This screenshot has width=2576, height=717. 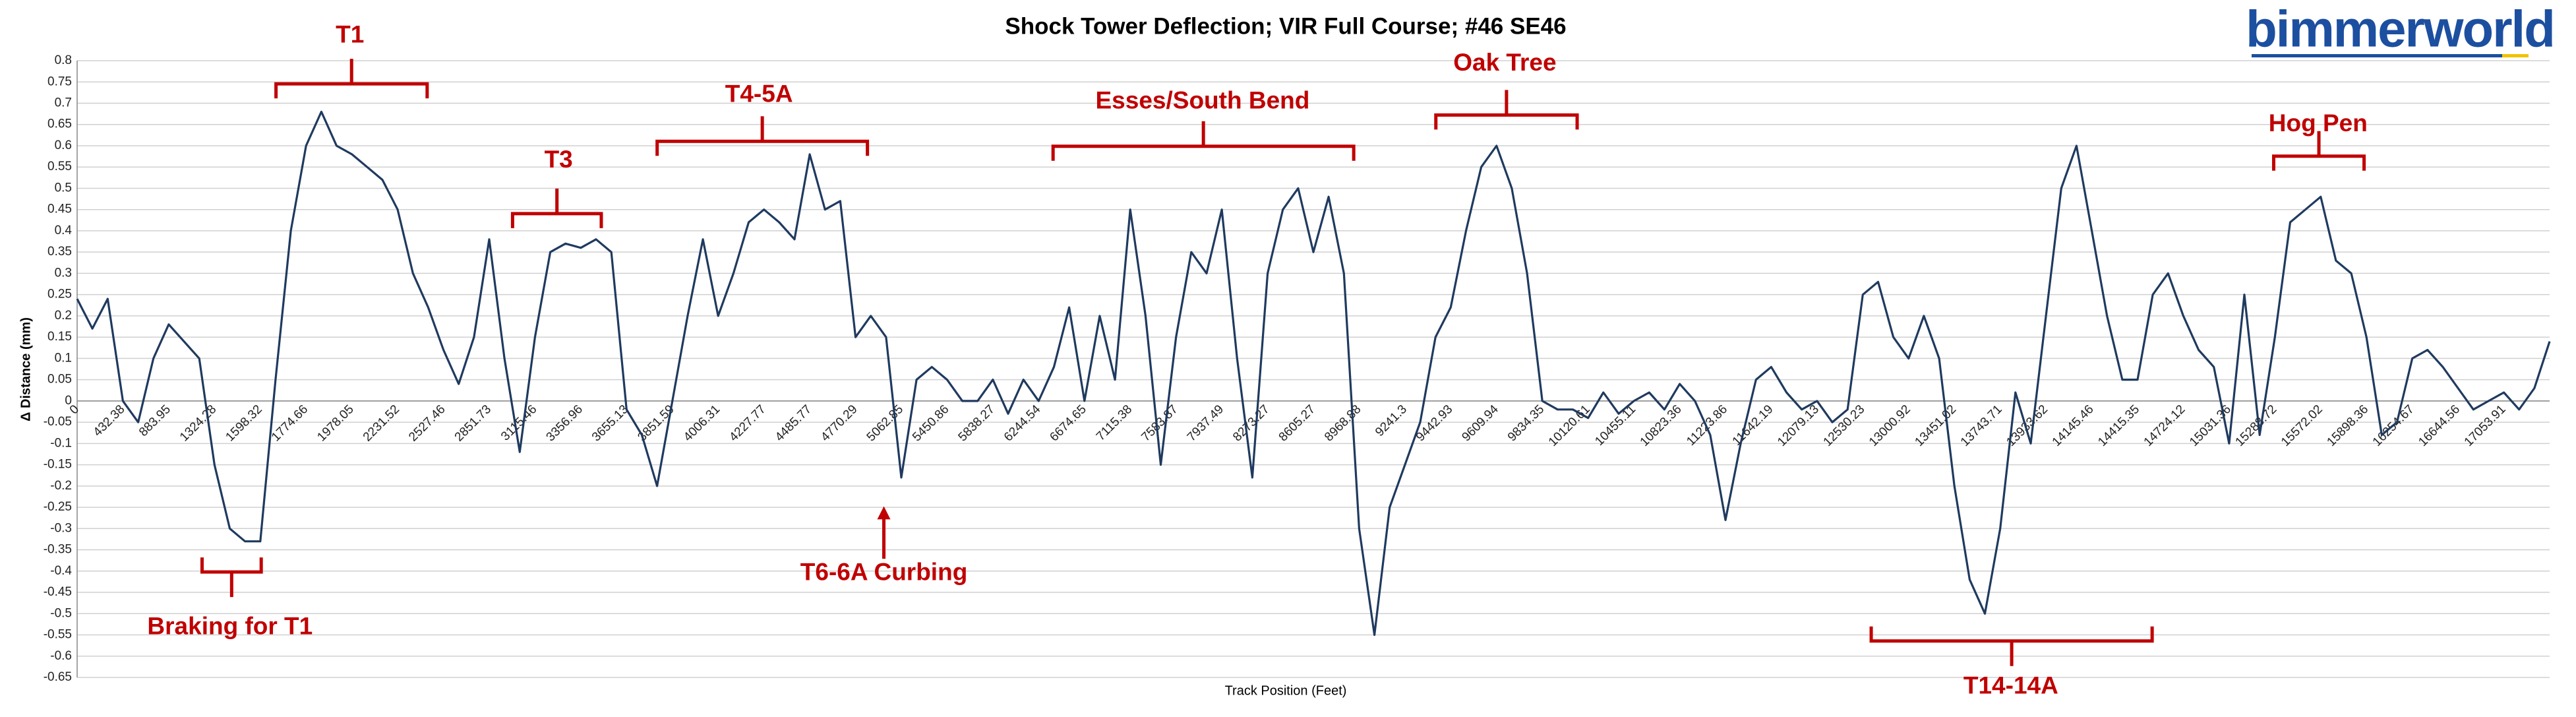 What do you see at coordinates (2210, 425) in the screenshot?
I see `x-tick-label: 15031.36` at bounding box center [2210, 425].